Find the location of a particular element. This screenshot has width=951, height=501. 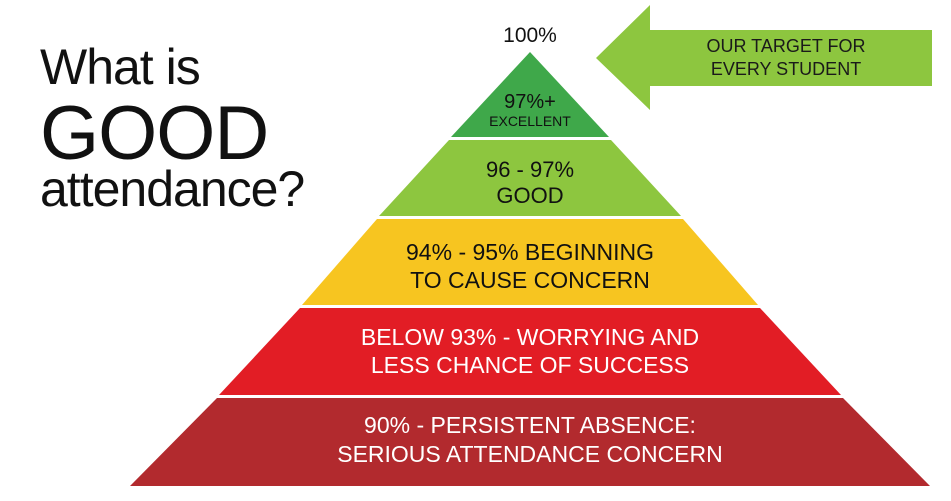

pyramid-tier-beginning-concern: 94% - 95% BEGINNING TO CAUSE CONCERN is located at coordinates (530, 262).